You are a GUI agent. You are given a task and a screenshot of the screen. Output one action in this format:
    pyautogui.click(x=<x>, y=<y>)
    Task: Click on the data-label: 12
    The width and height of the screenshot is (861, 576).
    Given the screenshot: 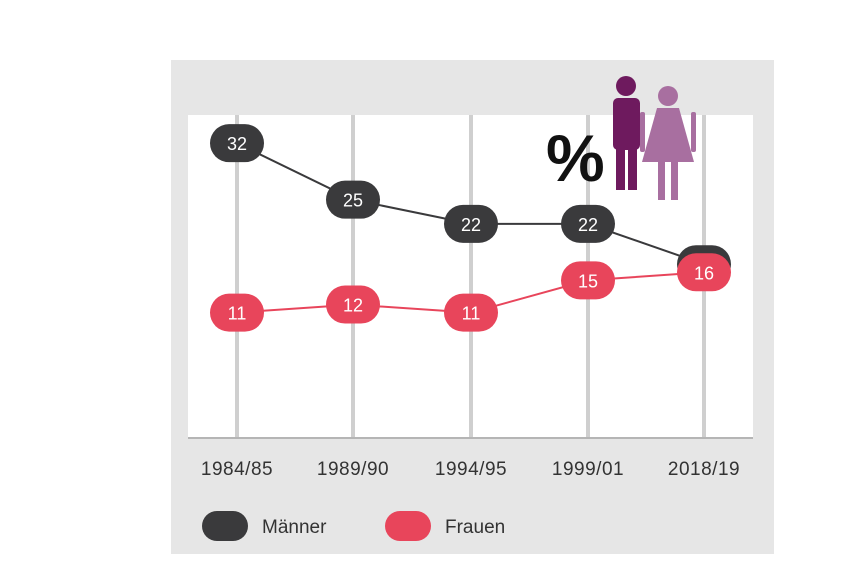 What is the action you would take?
    pyautogui.click(x=353, y=306)
    